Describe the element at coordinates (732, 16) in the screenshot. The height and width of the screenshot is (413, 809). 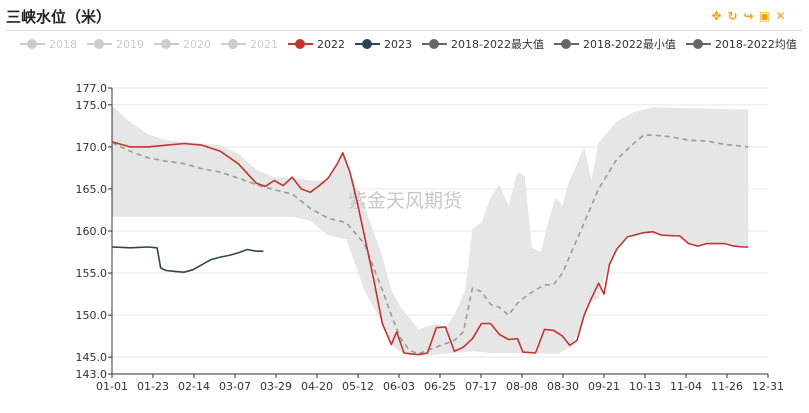
I see `refresh-icon: ↻` at that location.